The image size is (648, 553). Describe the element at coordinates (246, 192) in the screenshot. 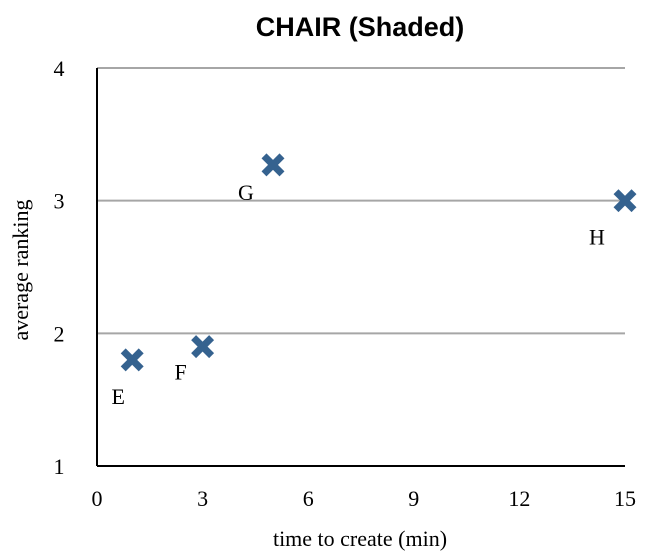

I see `point-label-g: G` at that location.